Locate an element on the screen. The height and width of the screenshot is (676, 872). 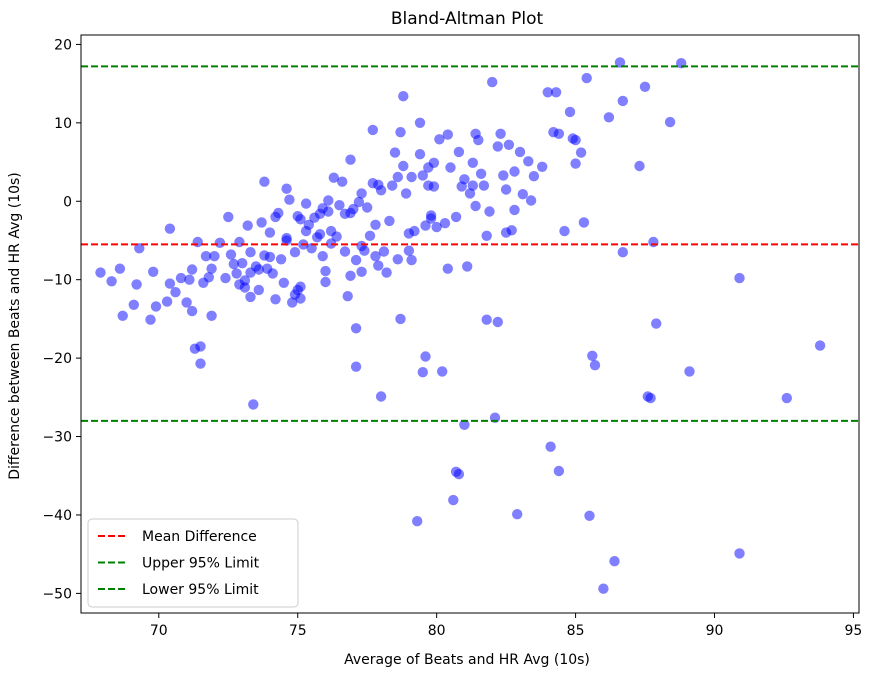
x-axis-title: Average of Beats and HR Avg (10s) is located at coordinates (467, 660).